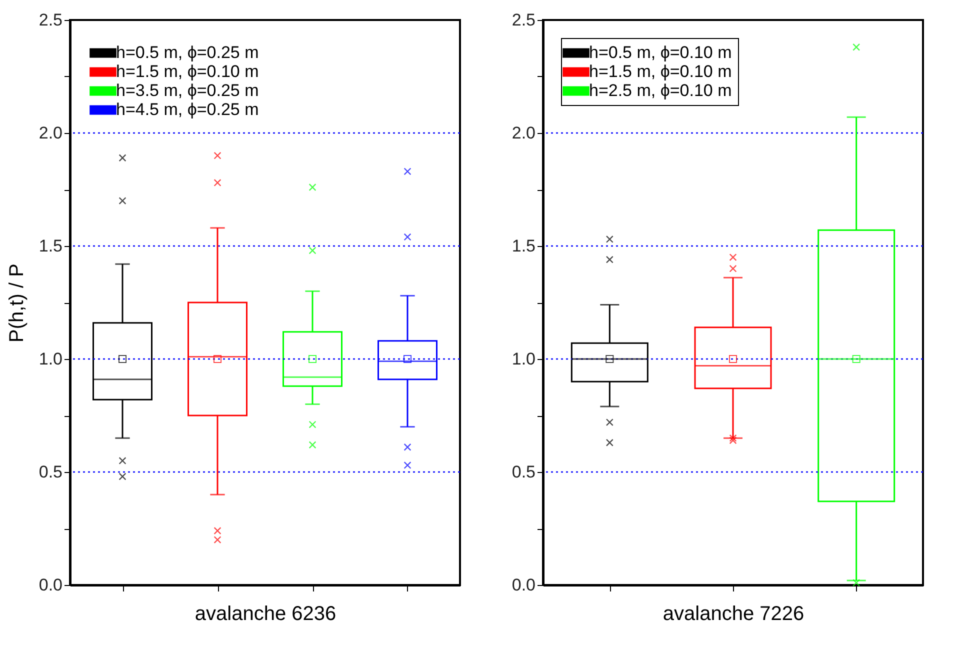  I want to click on x-axis-title: avalanche 7226, so click(733, 614).